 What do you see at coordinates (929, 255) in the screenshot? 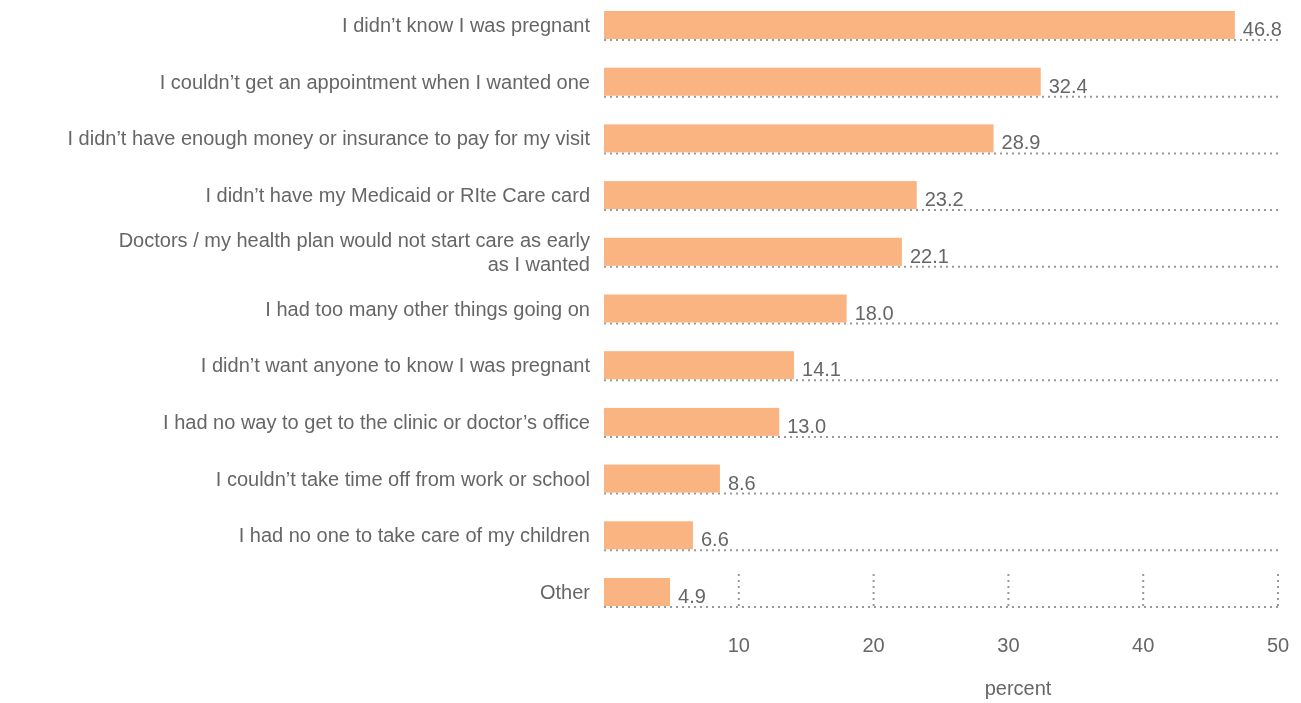
I see `data-label: 22.1` at bounding box center [929, 255].